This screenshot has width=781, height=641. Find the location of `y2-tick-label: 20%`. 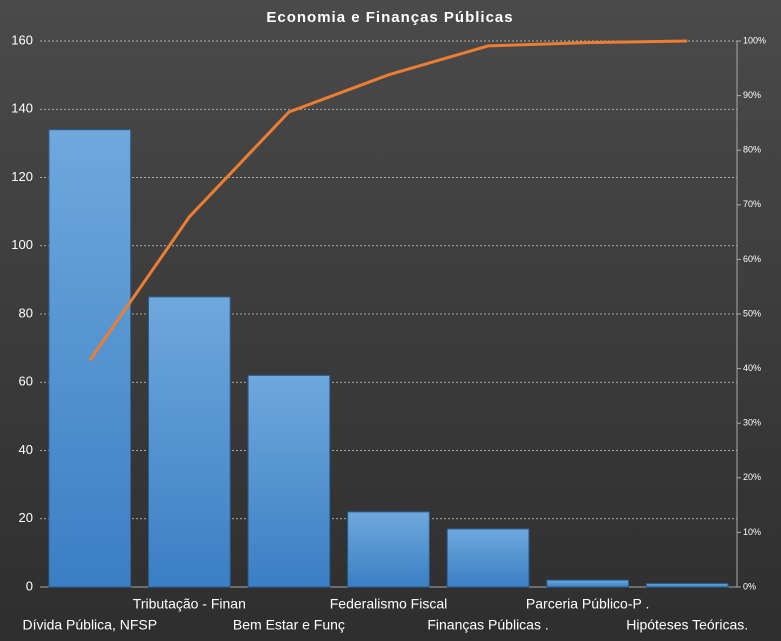

y2-tick-label: 20% is located at coordinates (752, 477).